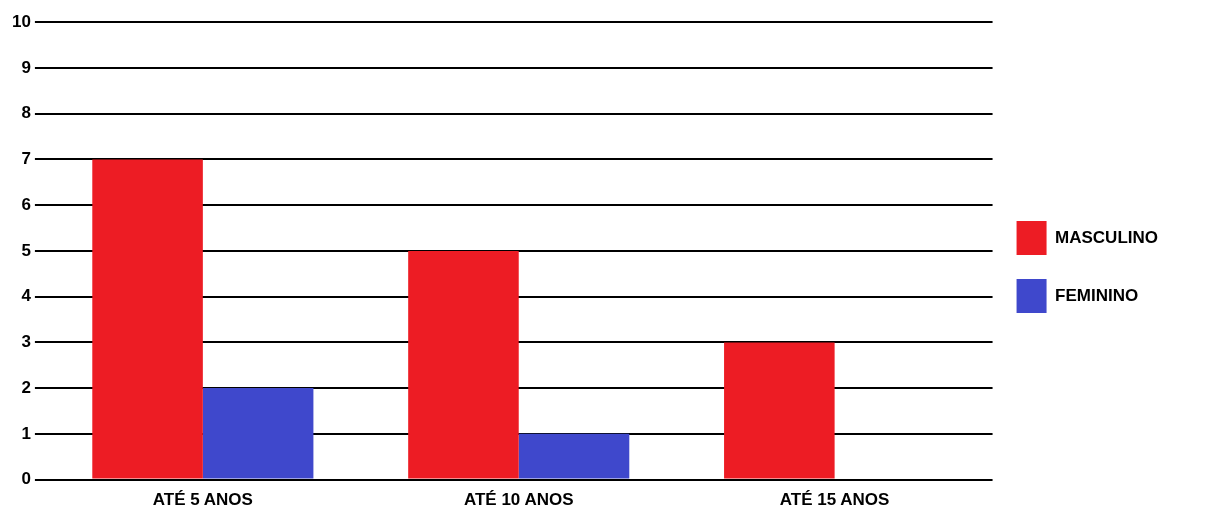 The image size is (1212, 528). I want to click on legend-label: MASCULINO, so click(1107, 237).